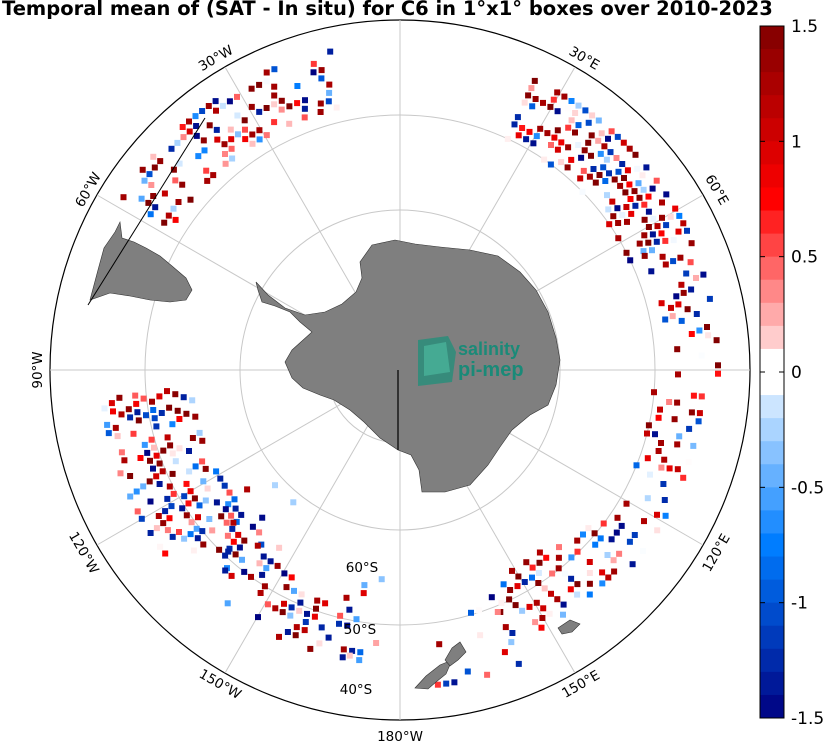 The width and height of the screenshot is (829, 743). What do you see at coordinates (141, 261) in the screenshot?
I see `south-america` at bounding box center [141, 261].